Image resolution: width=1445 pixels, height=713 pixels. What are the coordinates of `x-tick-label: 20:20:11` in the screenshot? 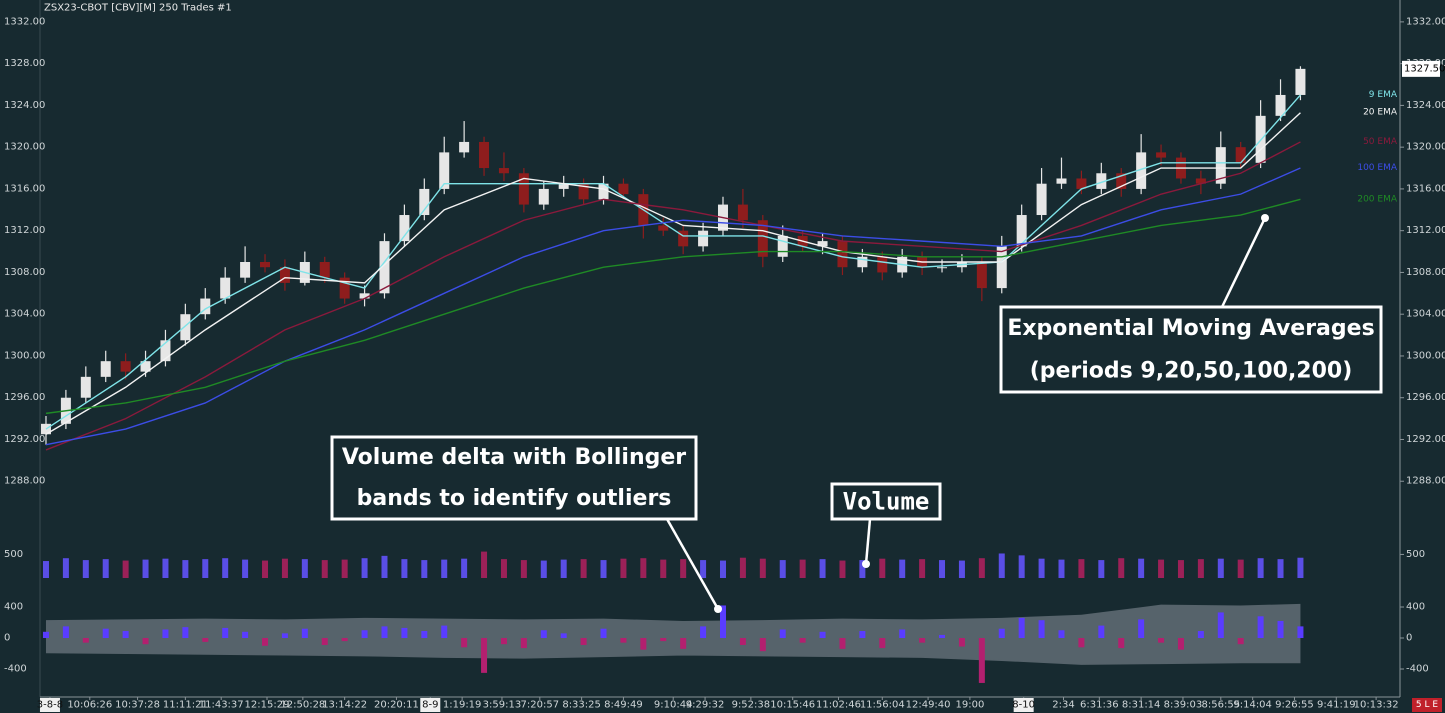 It's located at (396, 705).